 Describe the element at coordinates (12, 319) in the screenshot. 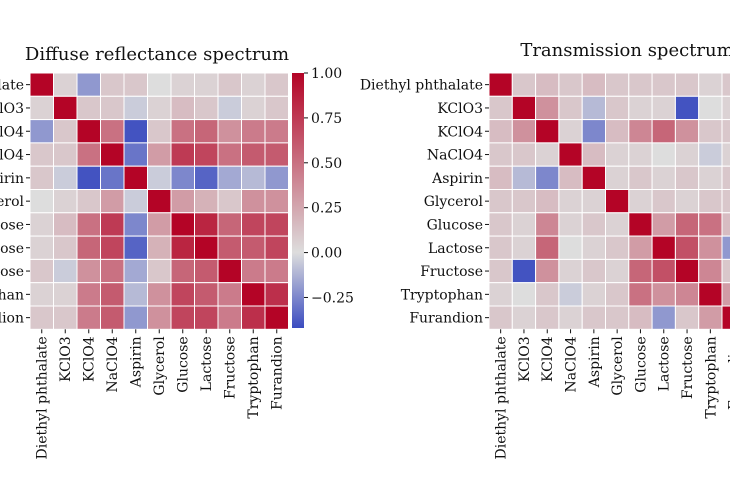

I see `y-tick-label: Furandion` at that location.